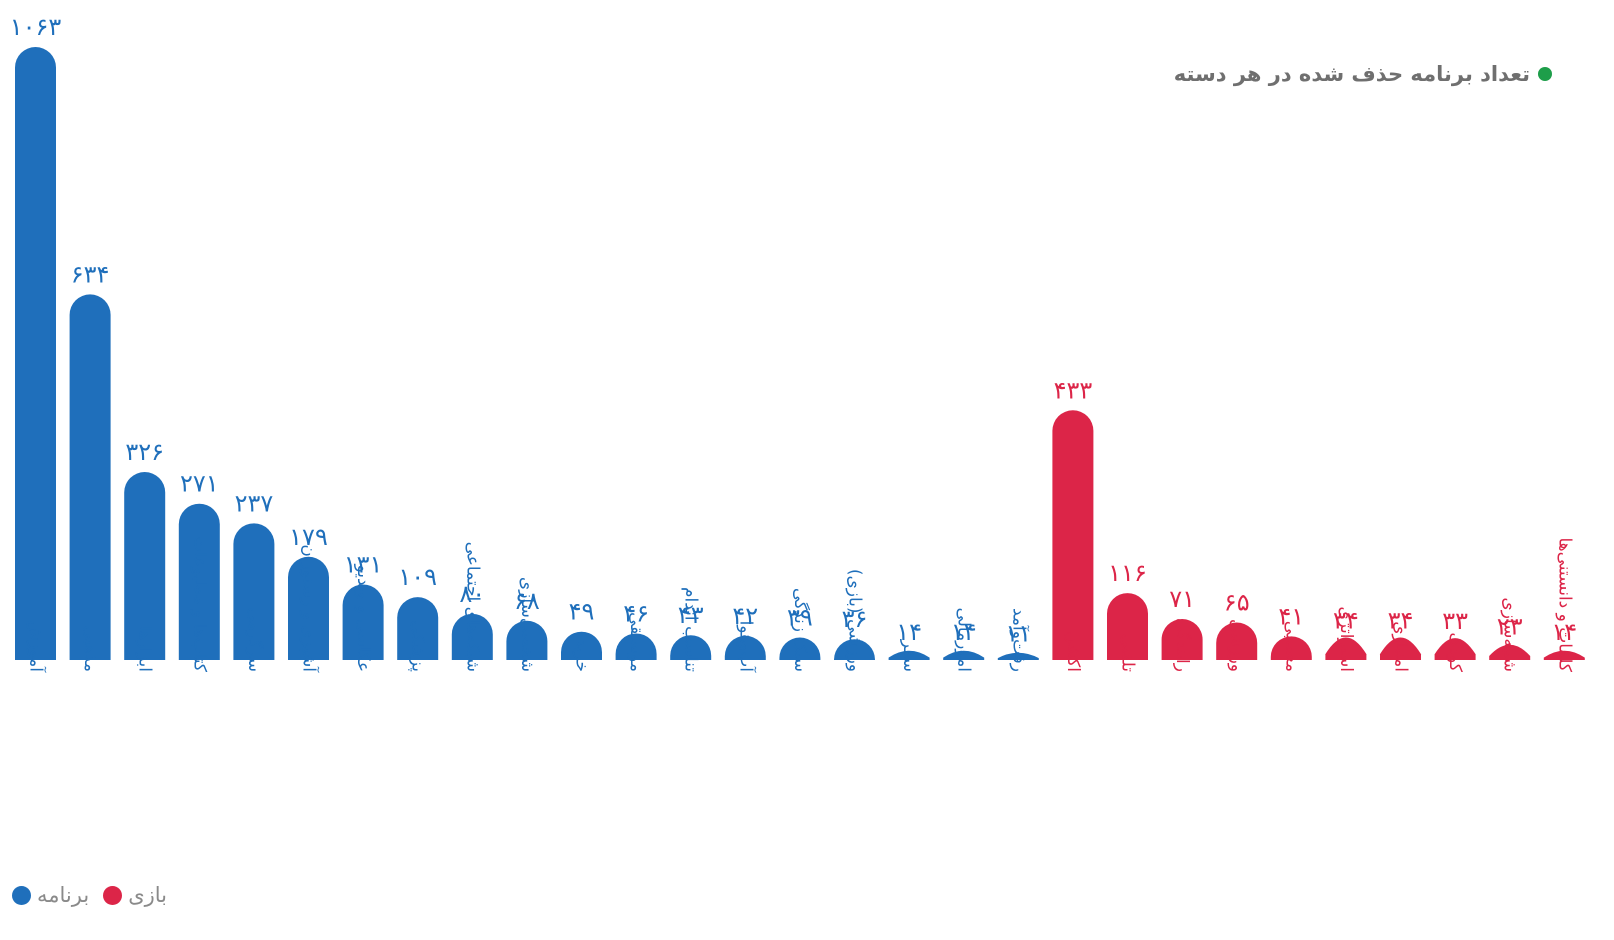 Image resolution: width=1614 pixels, height=940 pixels. What do you see at coordinates (1182, 599) in the screenshot?
I see `value-label: ۷۱` at bounding box center [1182, 599].